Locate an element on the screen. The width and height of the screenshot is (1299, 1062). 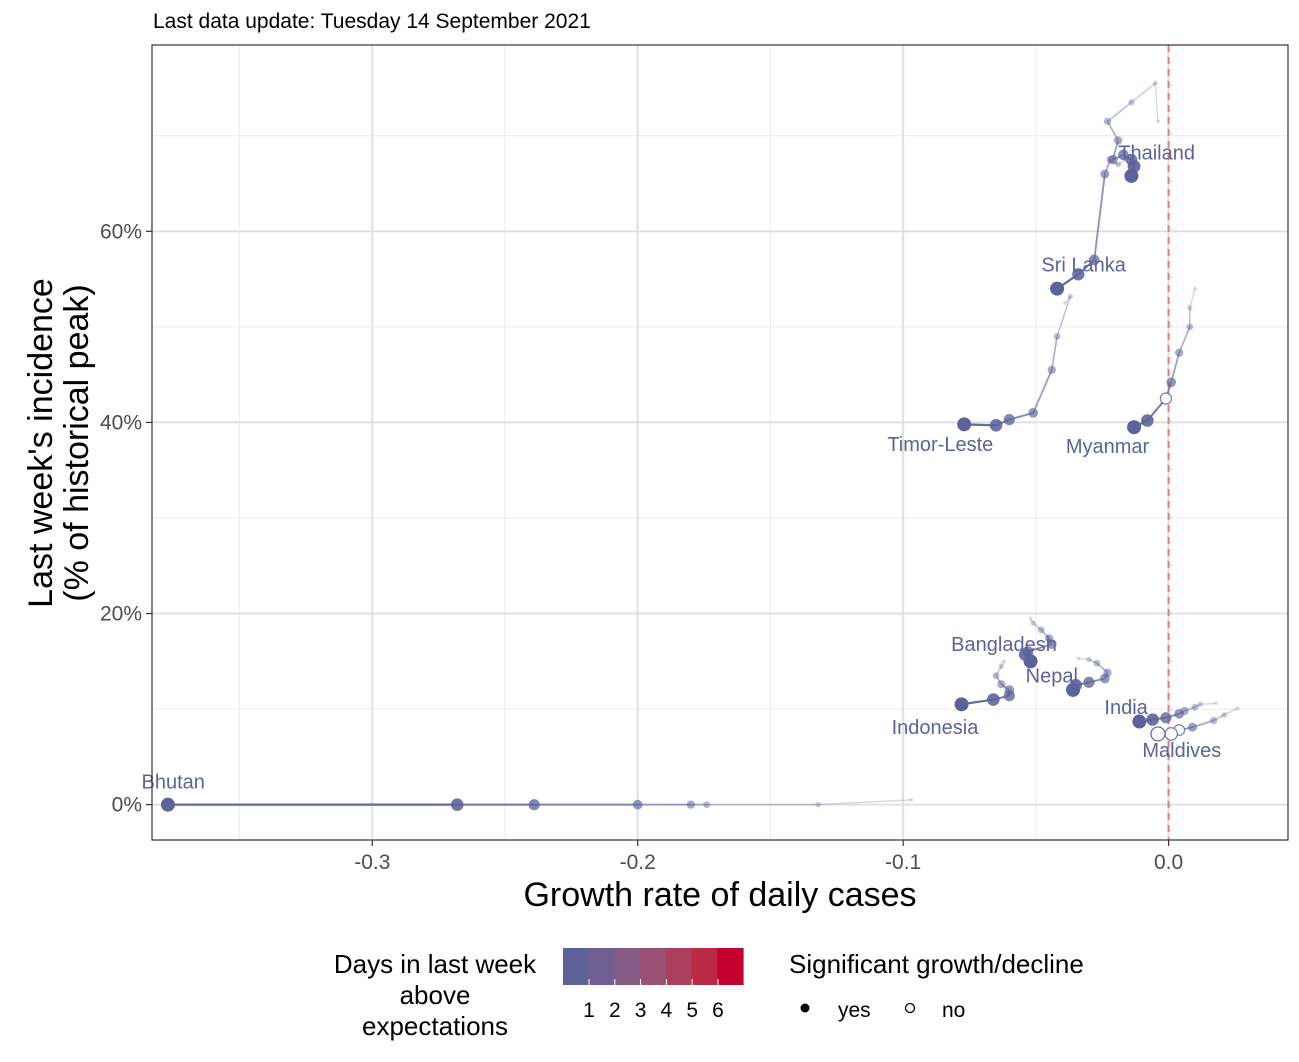
legend-color-title-line-3: expectations is located at coordinates (435, 1026).